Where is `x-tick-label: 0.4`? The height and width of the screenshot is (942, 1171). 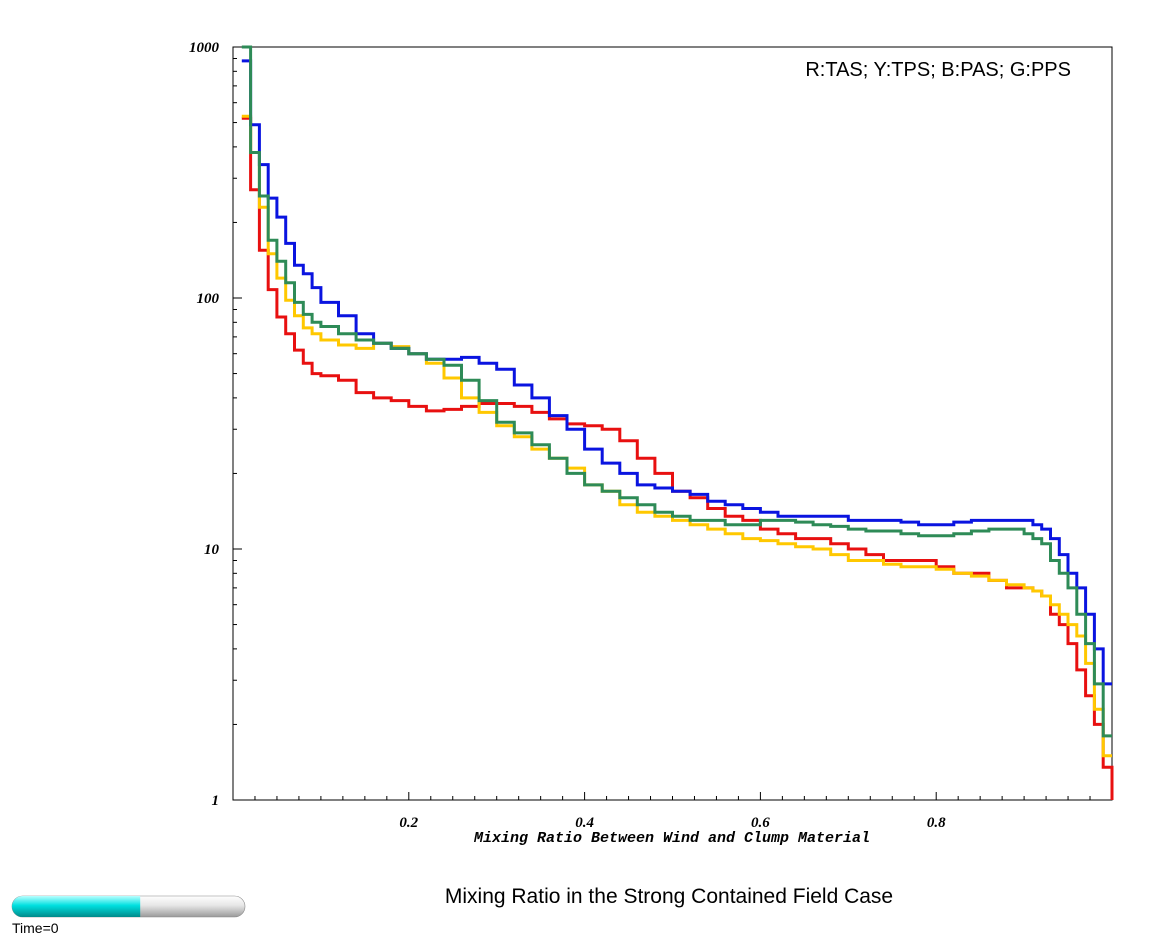
x-tick-label: 0.4 is located at coordinates (584, 823).